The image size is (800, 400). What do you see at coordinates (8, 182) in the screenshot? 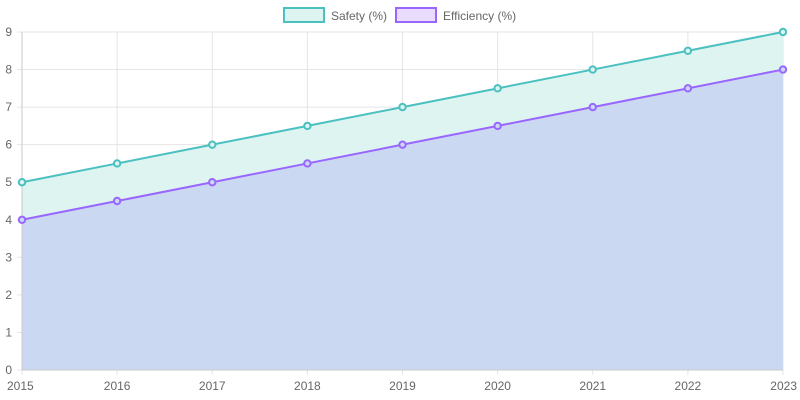
I see `y-tick-label: 5` at bounding box center [8, 182].